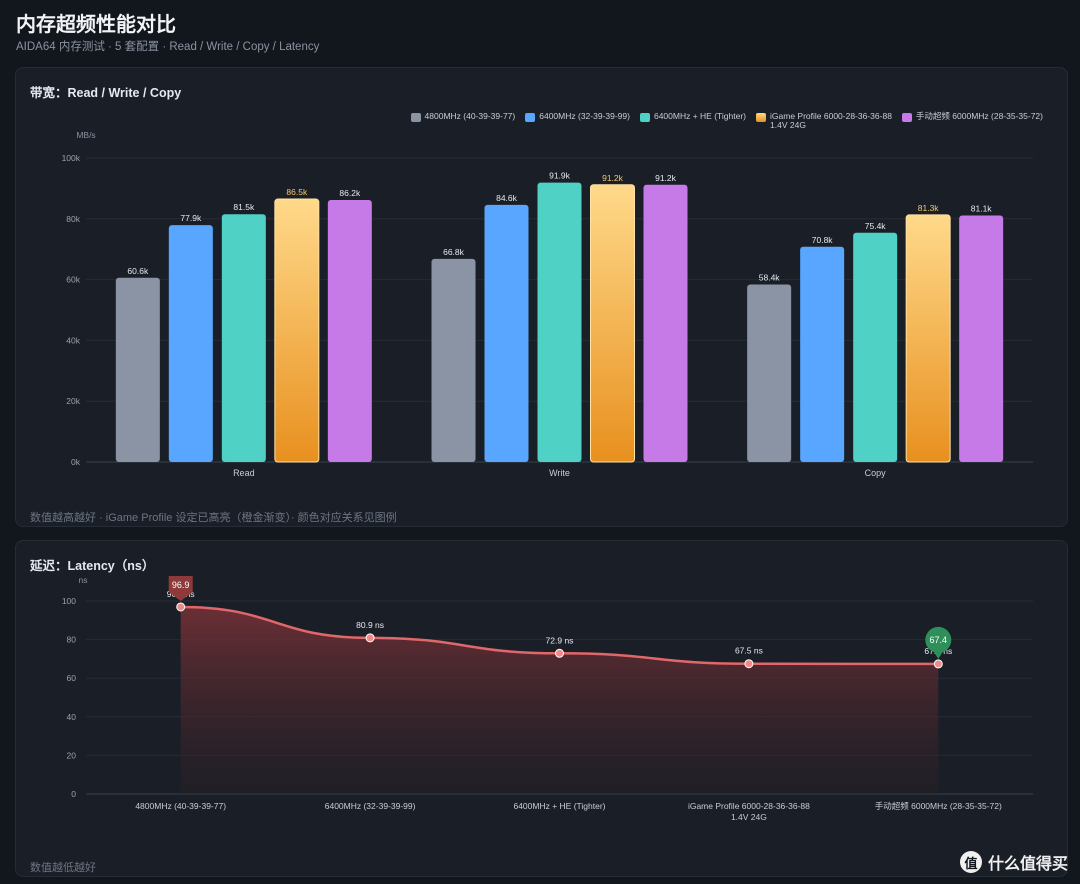  I want to click on bar-data-label: 81.3k, so click(929, 208).